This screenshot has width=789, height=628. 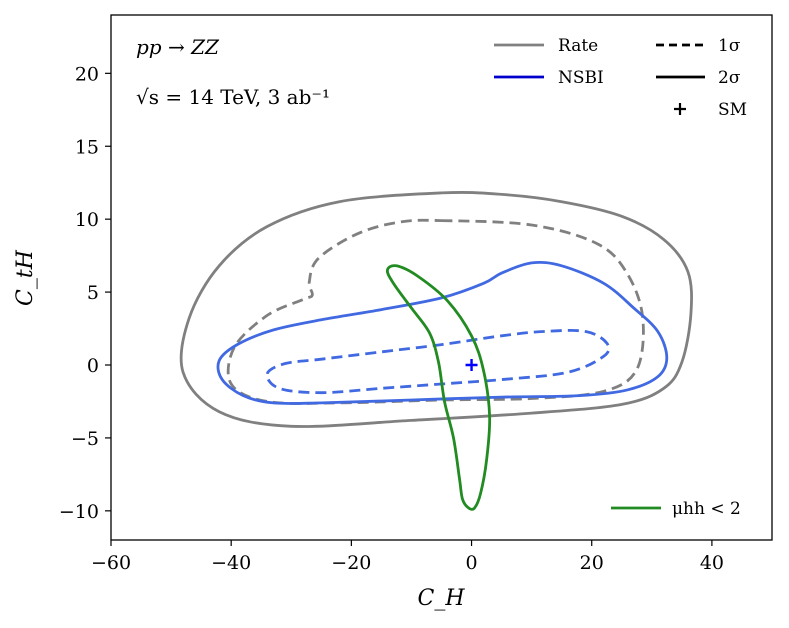 I want to click on legend-label-2sigma: 2σ, so click(x=729, y=78).